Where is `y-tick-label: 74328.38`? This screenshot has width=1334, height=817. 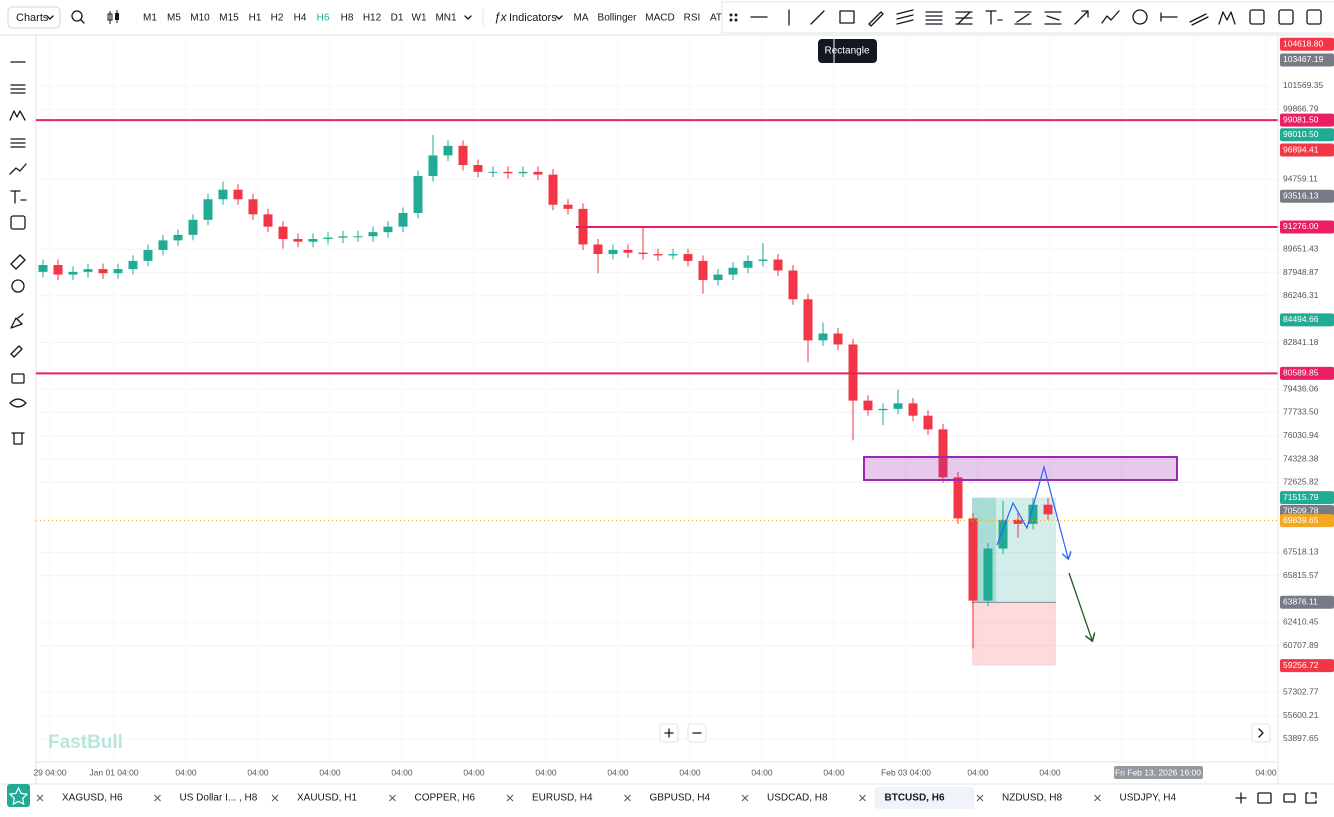 y-tick-label: 74328.38 is located at coordinates (1301, 458).